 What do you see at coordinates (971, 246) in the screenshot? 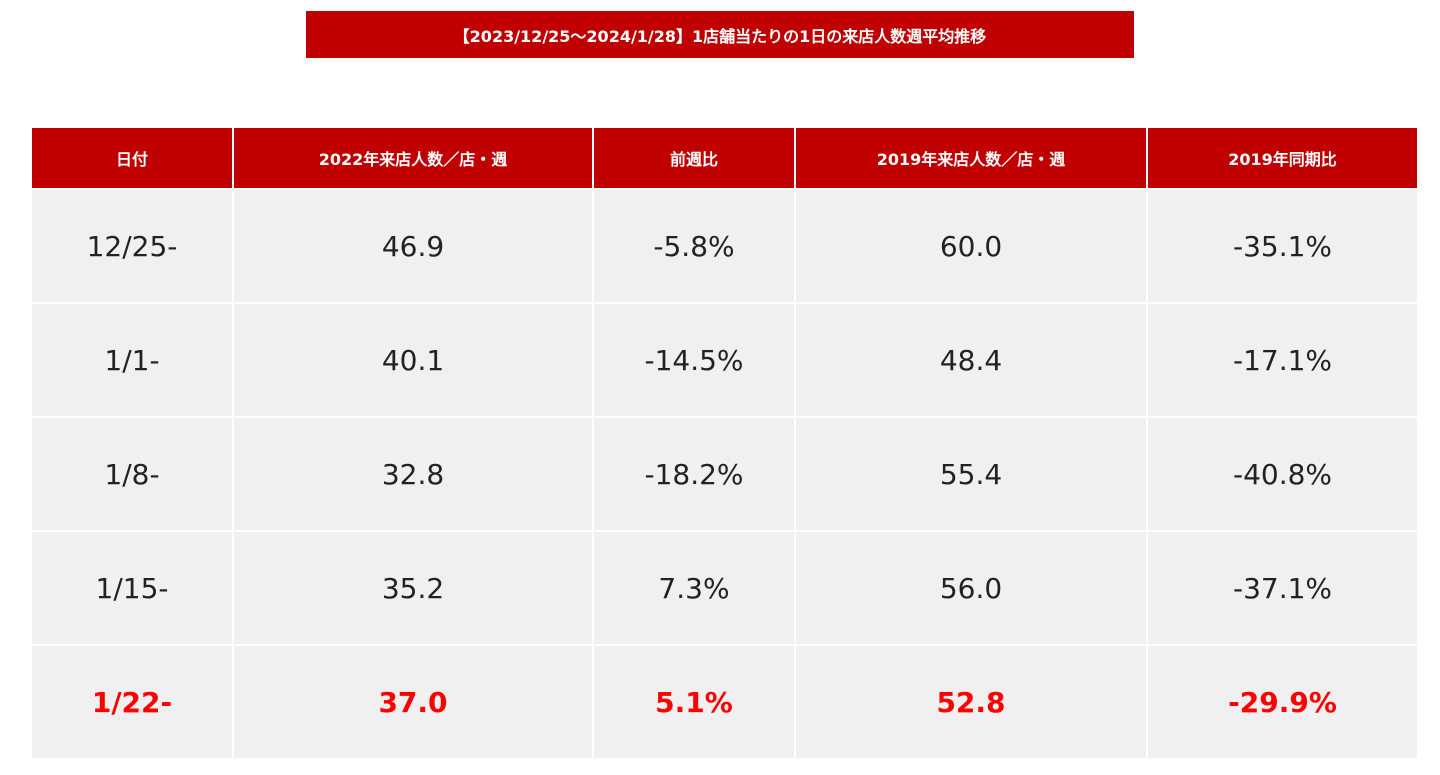
I see `cell-2019-visitors: 60.0` at bounding box center [971, 246].